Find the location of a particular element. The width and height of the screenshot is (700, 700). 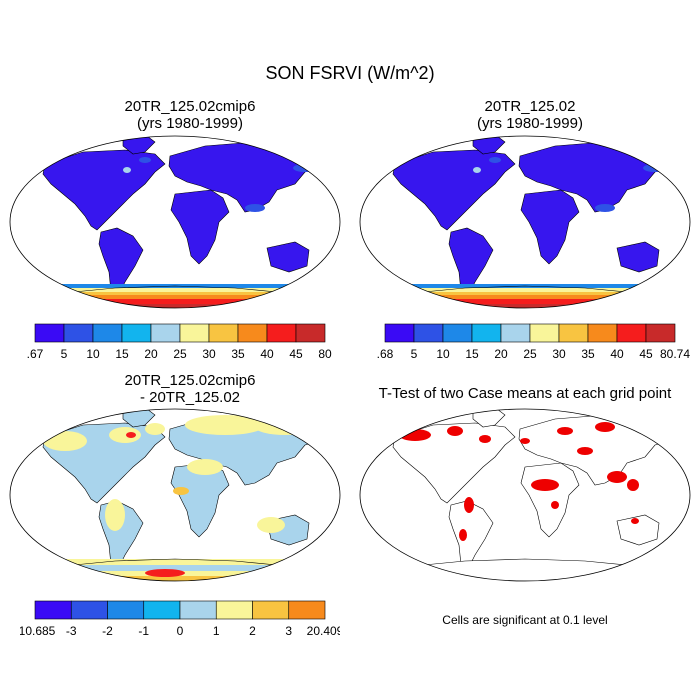

colorbar-tick-label: 3 is located at coordinates (288, 631).